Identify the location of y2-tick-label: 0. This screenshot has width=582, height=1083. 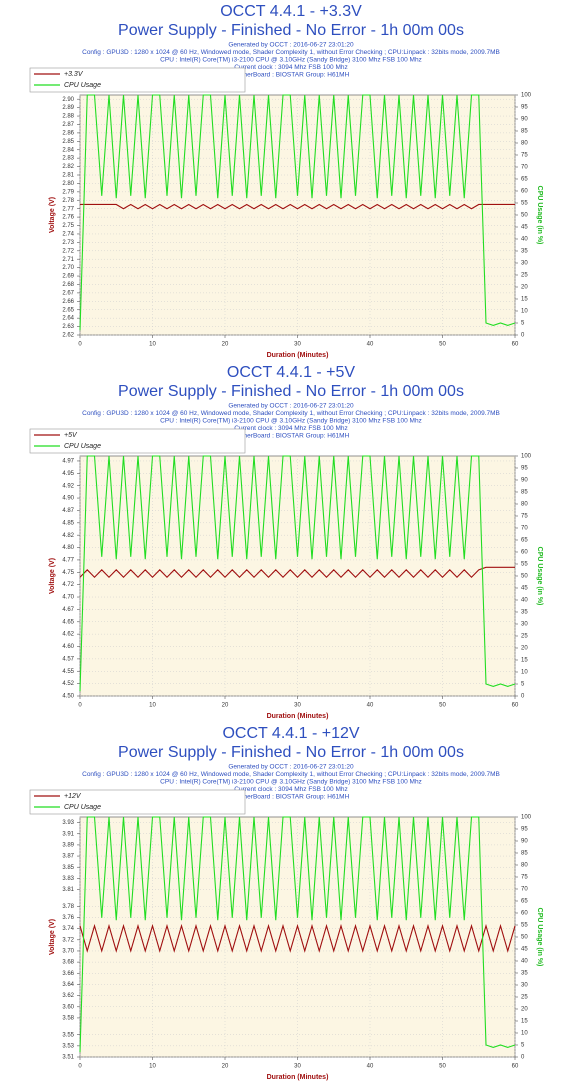
(523, 1058).